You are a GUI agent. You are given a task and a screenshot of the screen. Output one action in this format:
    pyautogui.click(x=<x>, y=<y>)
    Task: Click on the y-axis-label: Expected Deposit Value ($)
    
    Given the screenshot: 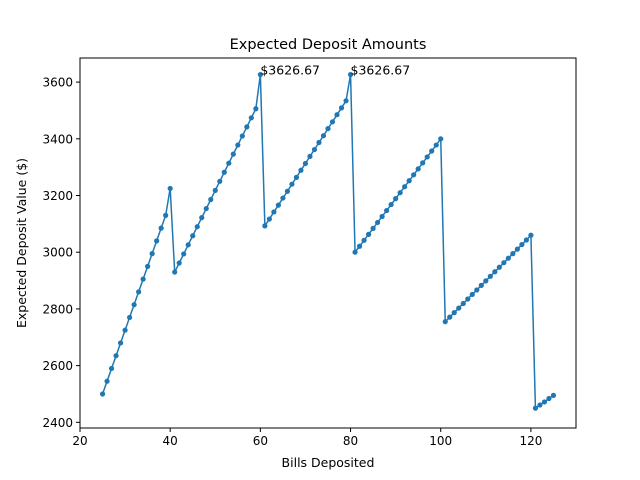 What is the action you would take?
    pyautogui.click(x=21, y=243)
    